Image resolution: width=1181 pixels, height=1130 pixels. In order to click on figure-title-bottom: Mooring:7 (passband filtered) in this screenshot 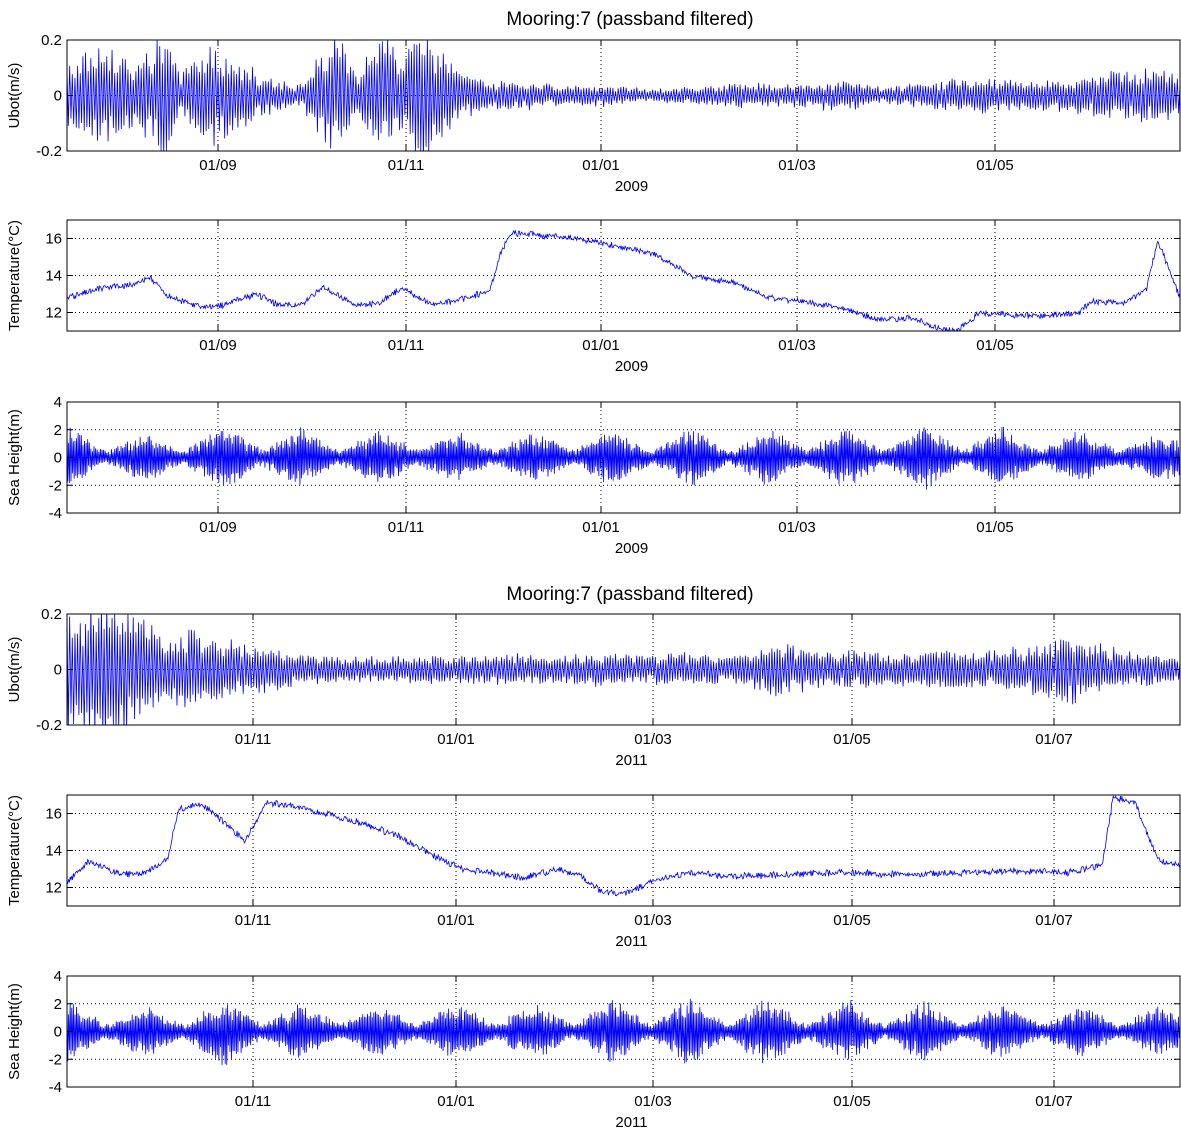, I will do `click(629, 594)`.